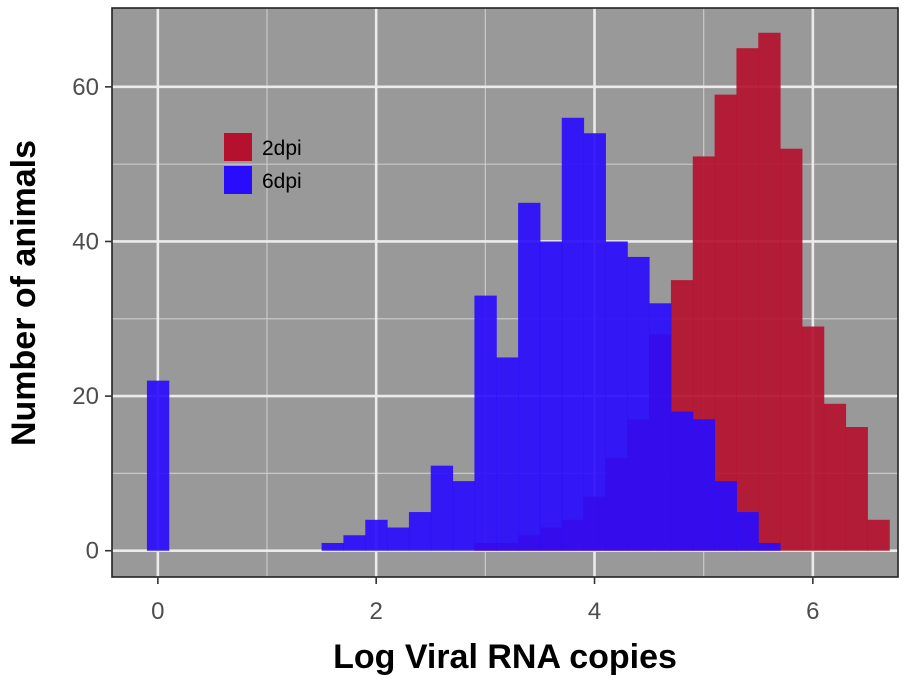 This screenshot has width=904, height=682. I want to click on legend-label: 2dpi, so click(282, 148).